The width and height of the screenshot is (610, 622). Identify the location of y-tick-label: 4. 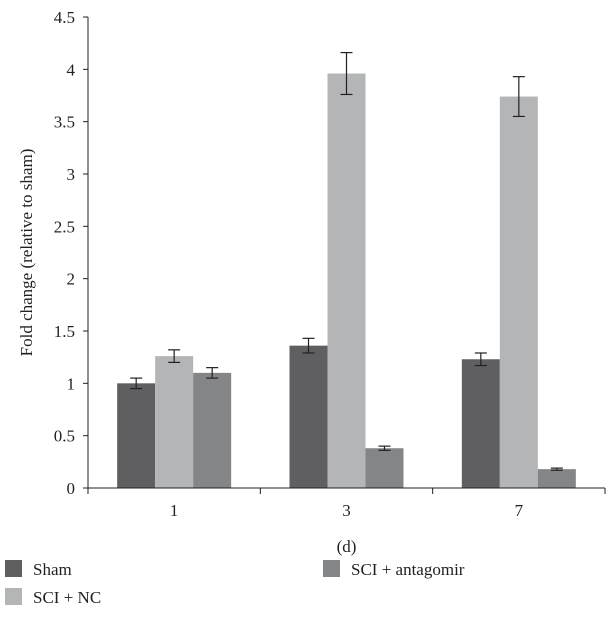
(71, 69).